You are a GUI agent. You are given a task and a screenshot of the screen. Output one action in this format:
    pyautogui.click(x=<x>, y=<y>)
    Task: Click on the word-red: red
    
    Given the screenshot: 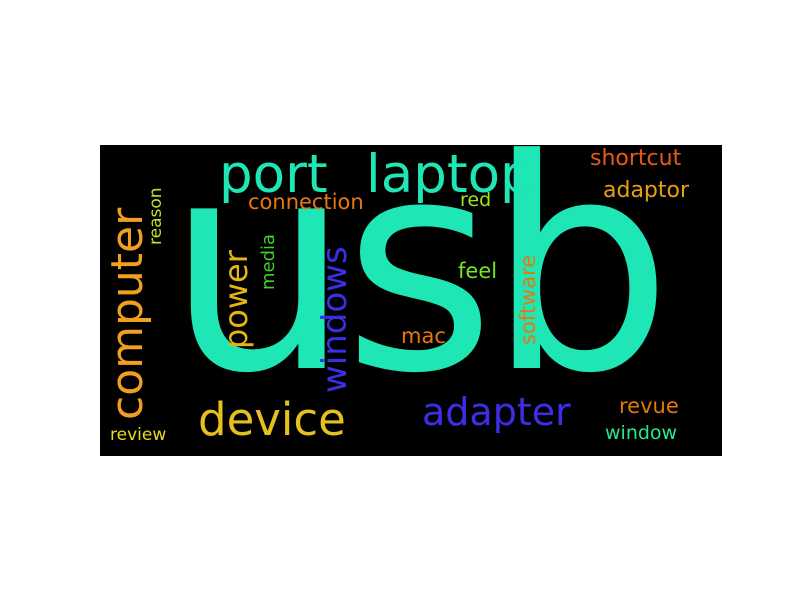 What is the action you would take?
    pyautogui.click(x=476, y=200)
    